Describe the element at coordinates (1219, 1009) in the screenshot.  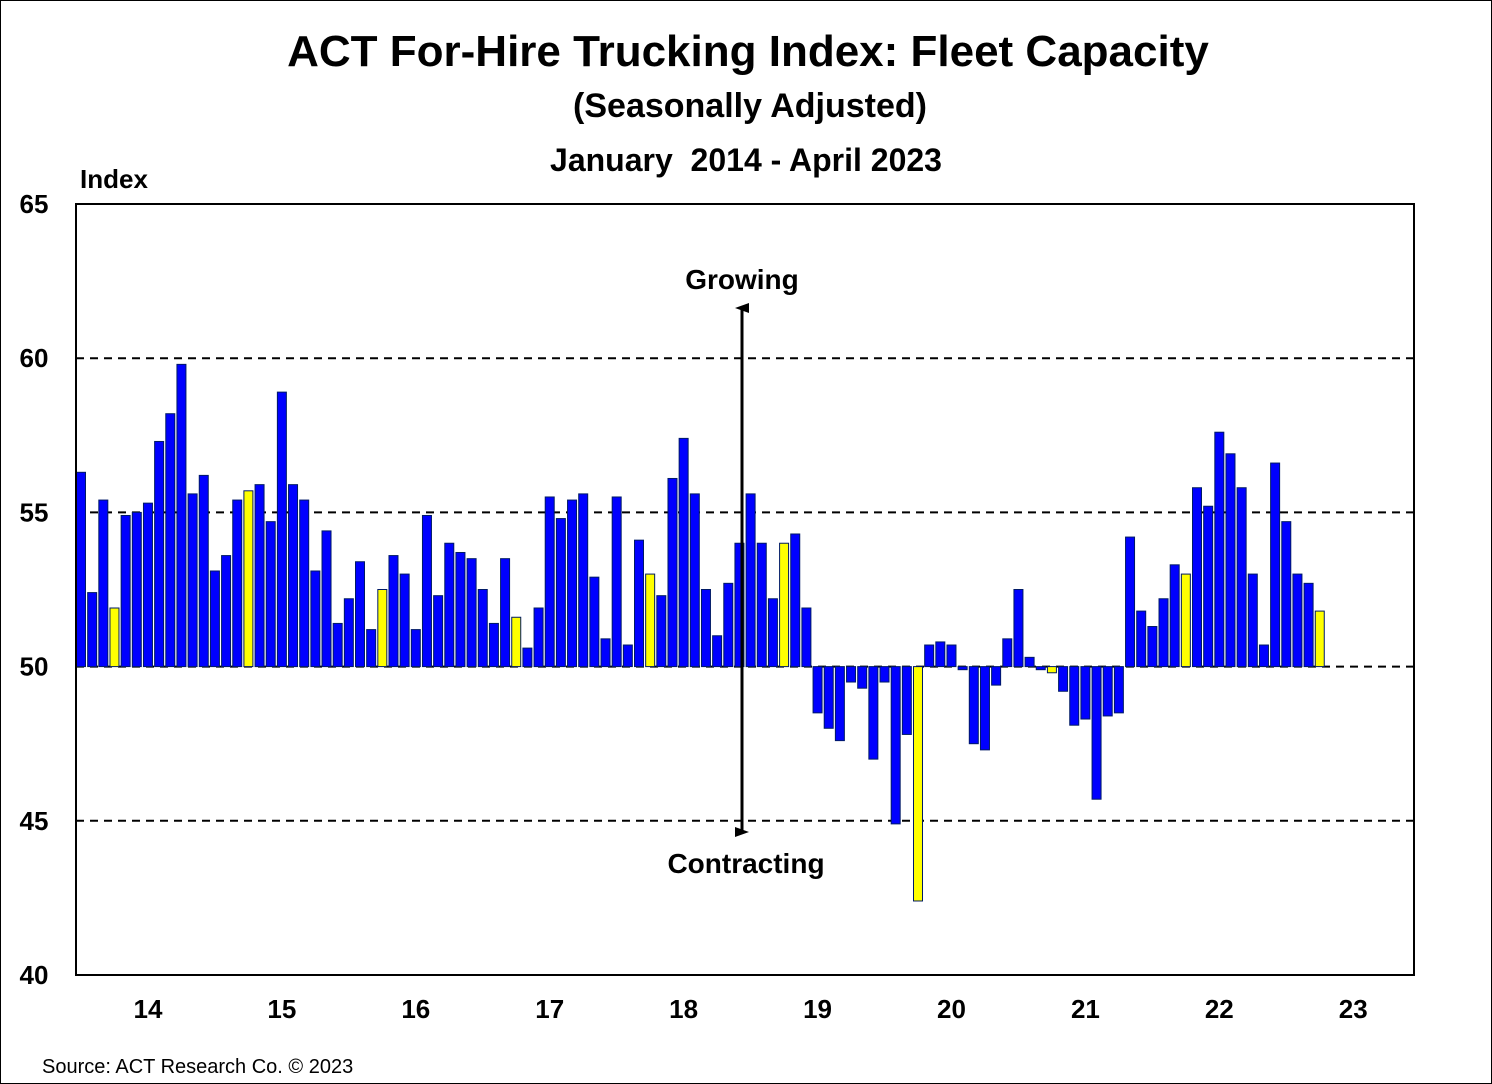
I see `x-tick-label: 22` at that location.